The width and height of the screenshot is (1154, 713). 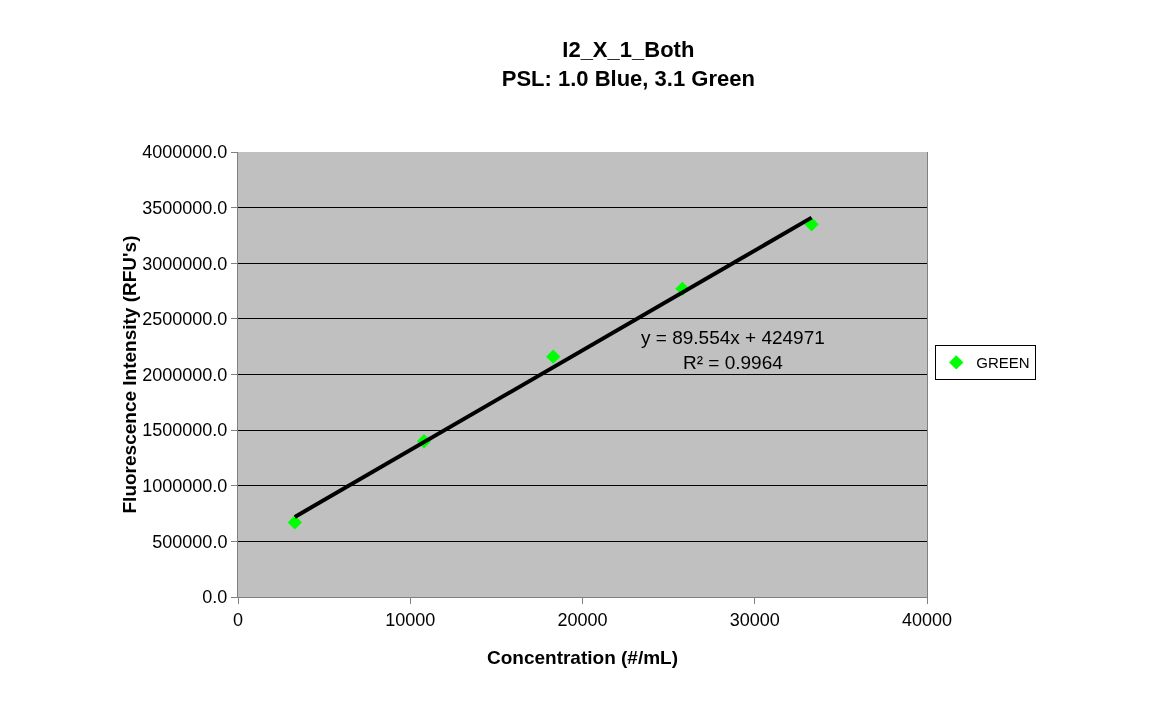 What do you see at coordinates (410, 619) in the screenshot?
I see `x-tick-label: 10000` at bounding box center [410, 619].